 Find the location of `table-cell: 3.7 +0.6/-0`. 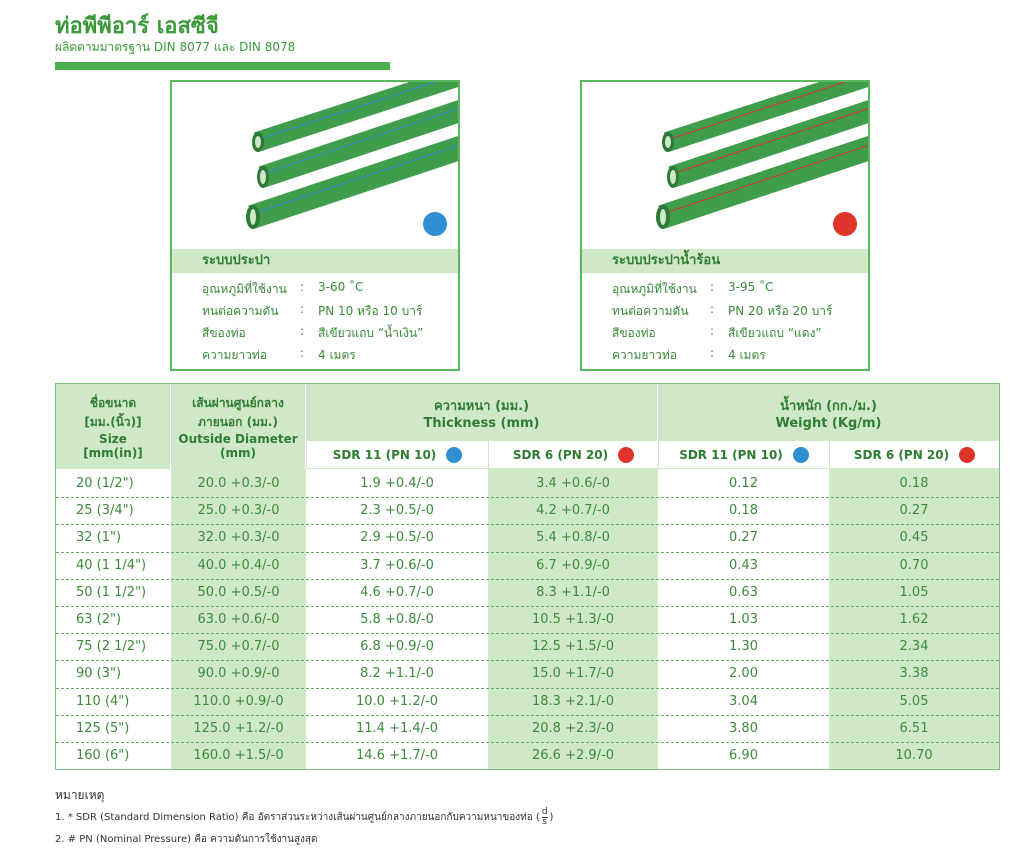

table-cell: 3.7 +0.6/-0 is located at coordinates (397, 565).